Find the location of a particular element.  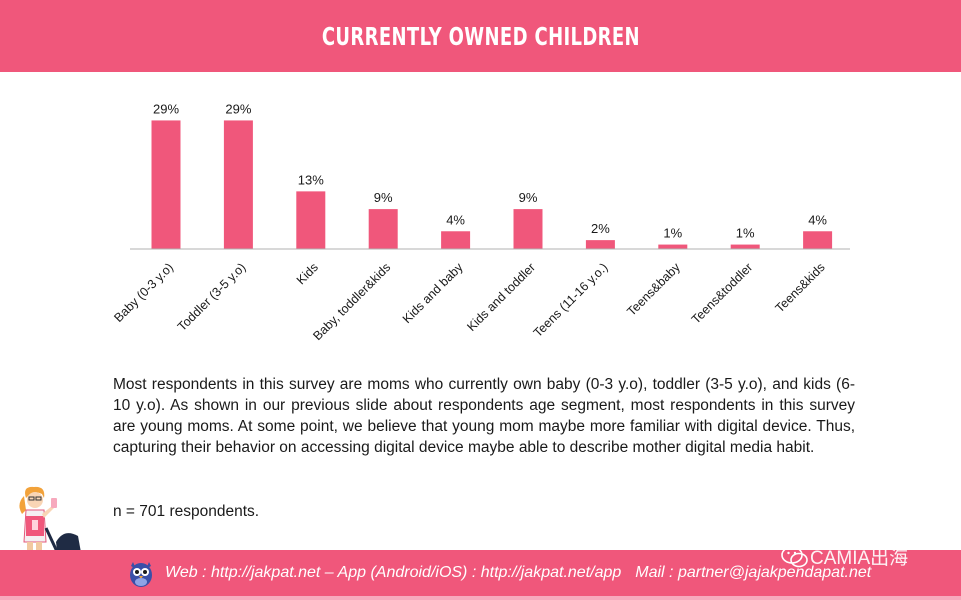

data-label-3: 9% is located at coordinates (383, 197).